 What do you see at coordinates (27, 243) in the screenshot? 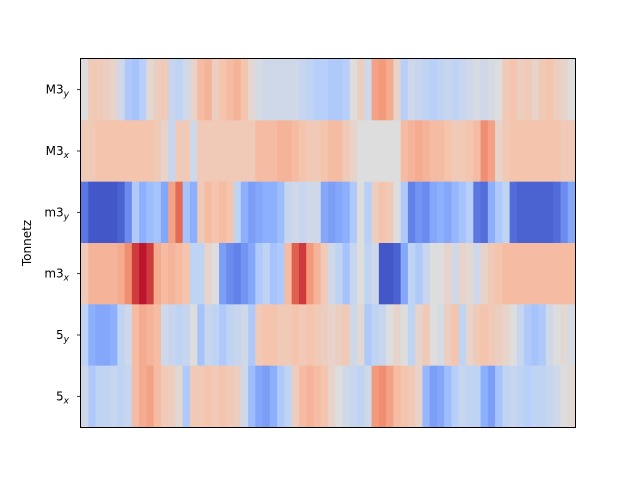
I see `y-axis-label: Tonnetz` at bounding box center [27, 243].